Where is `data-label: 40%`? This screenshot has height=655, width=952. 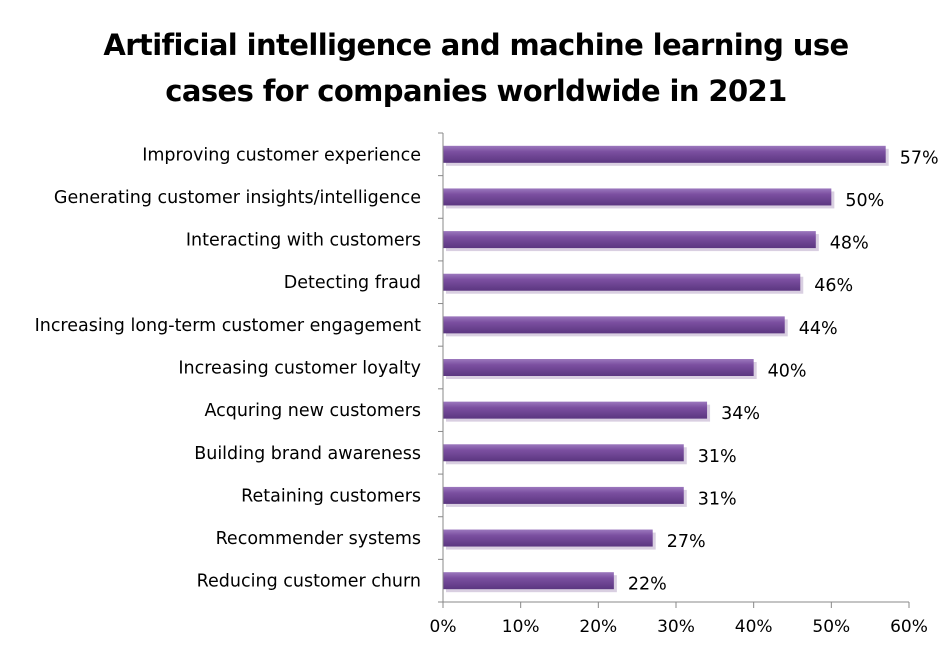
data-label: 40% is located at coordinates (787, 372).